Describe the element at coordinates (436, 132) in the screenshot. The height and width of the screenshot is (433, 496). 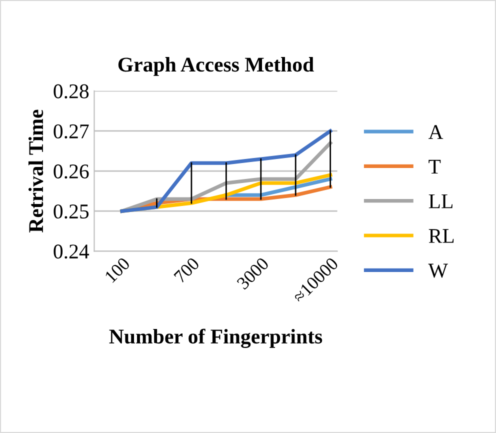
I see `legend-label: A` at that location.